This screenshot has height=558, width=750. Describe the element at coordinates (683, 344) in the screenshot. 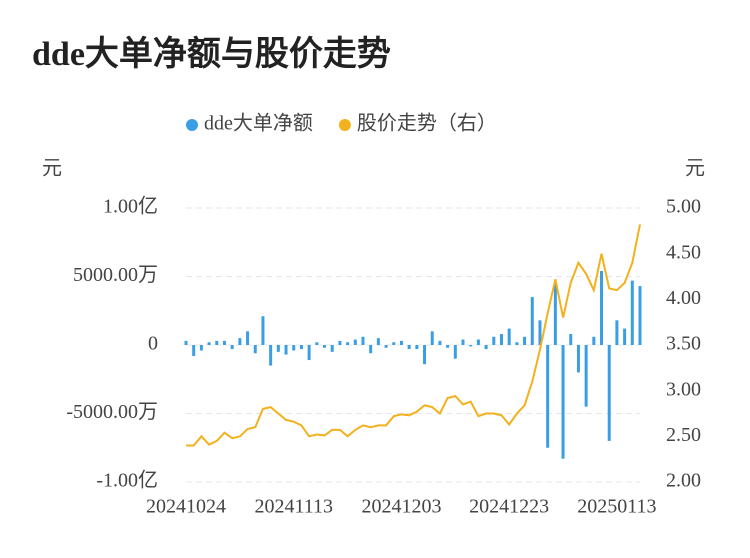

I see `y2-tick-label: 3.50` at that location.